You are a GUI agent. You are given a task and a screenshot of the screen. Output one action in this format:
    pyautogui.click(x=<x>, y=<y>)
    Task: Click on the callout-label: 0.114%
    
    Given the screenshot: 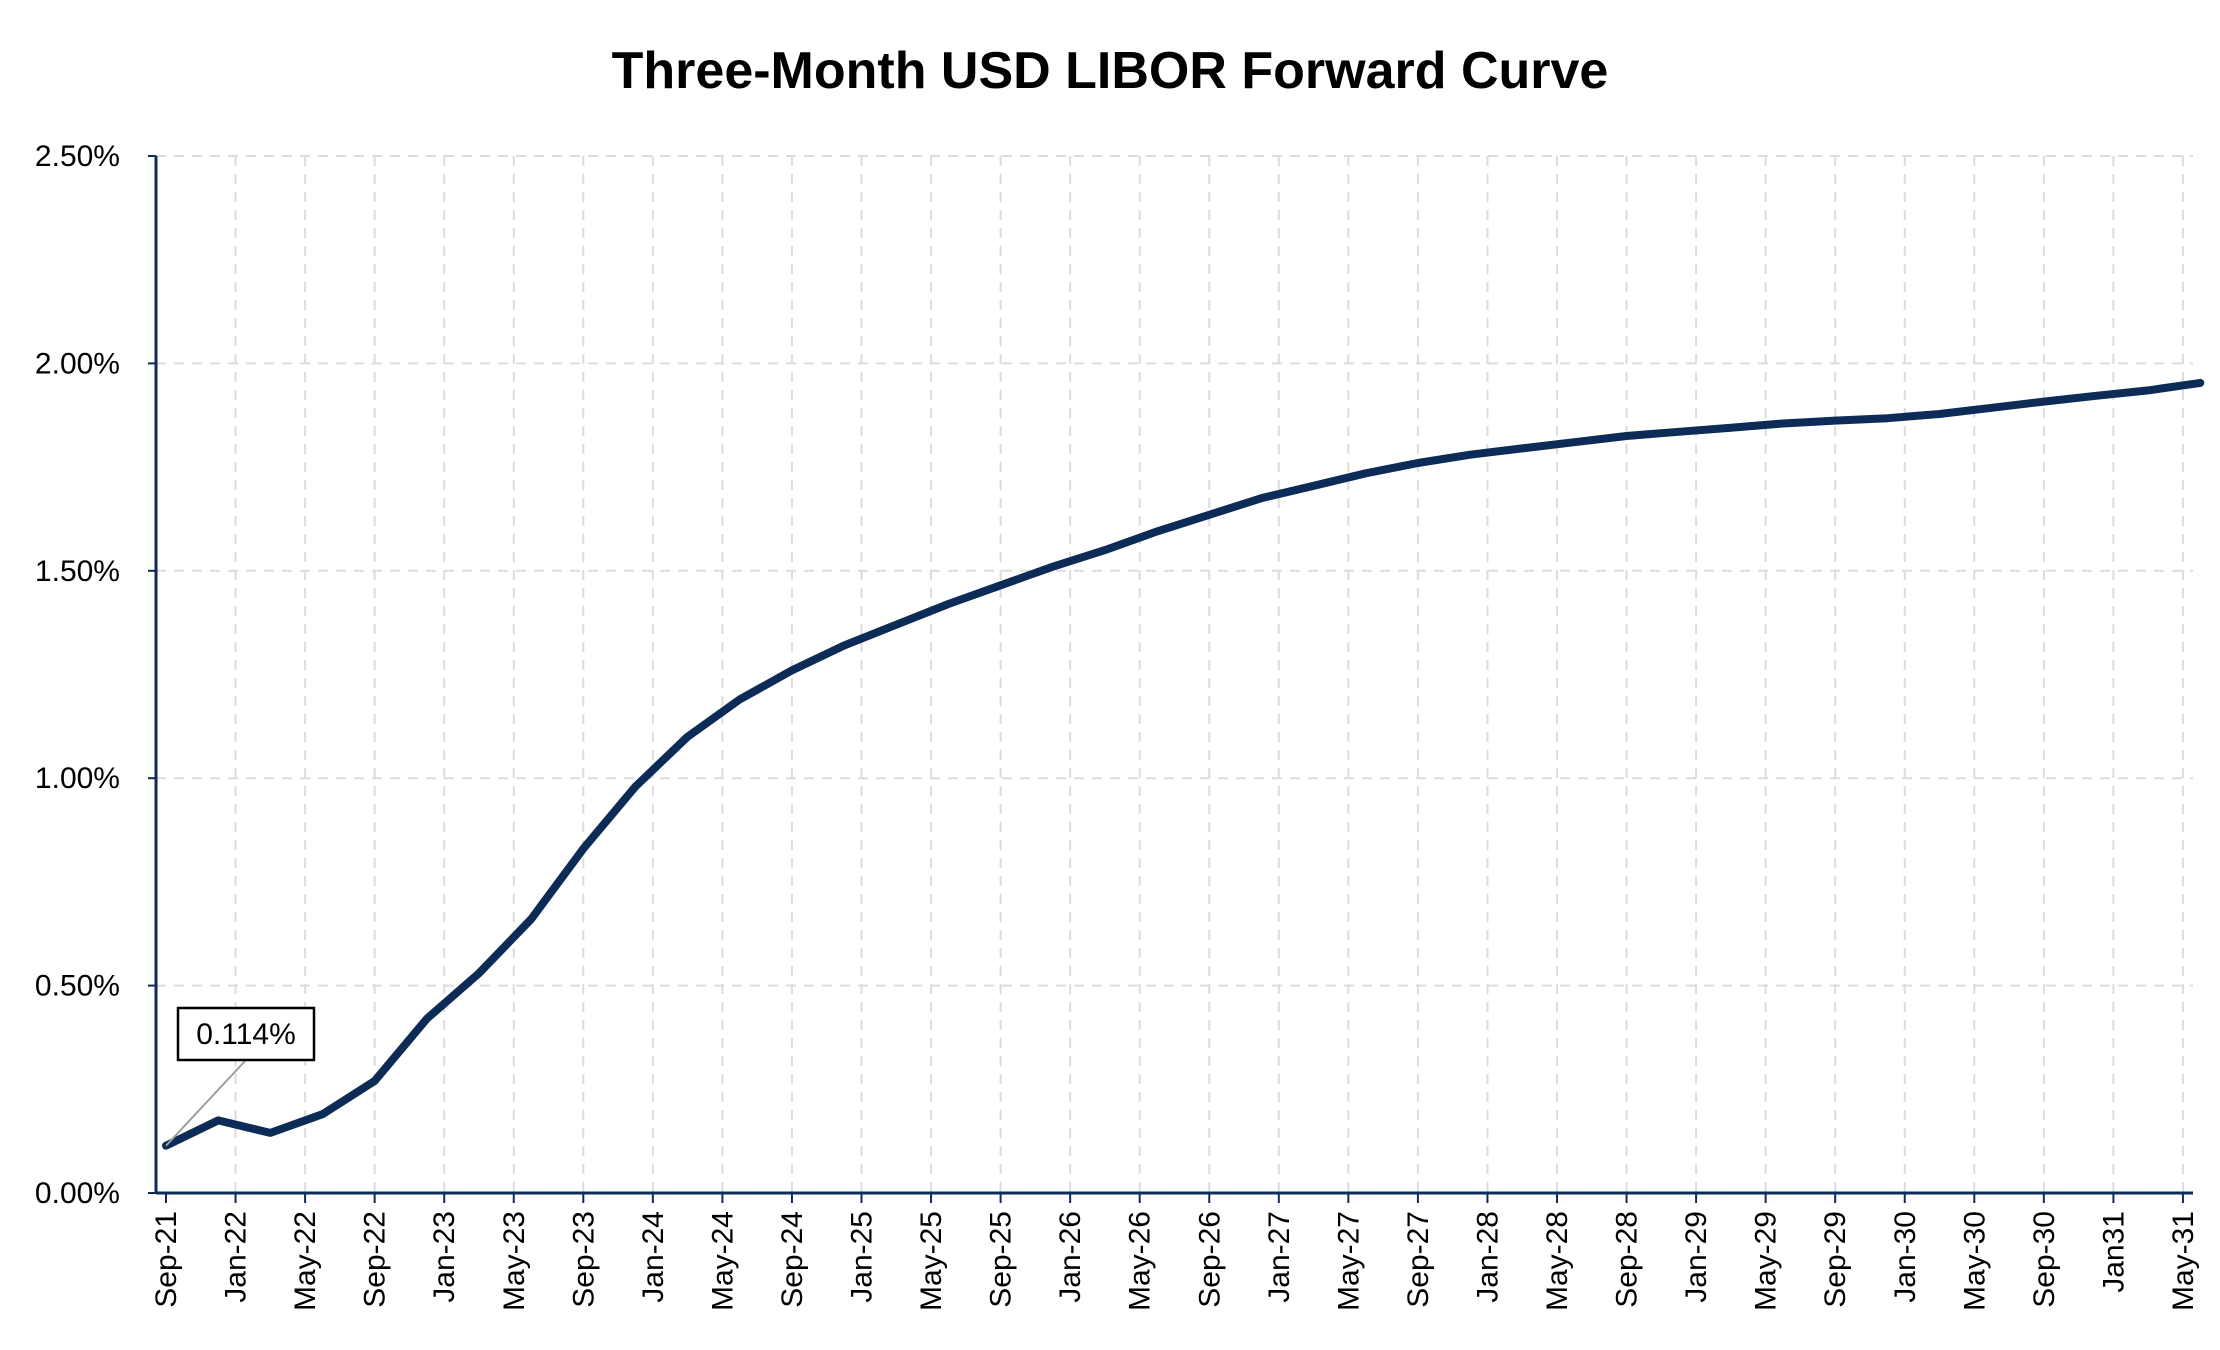 What is the action you would take?
    pyautogui.click(x=246, y=1034)
    